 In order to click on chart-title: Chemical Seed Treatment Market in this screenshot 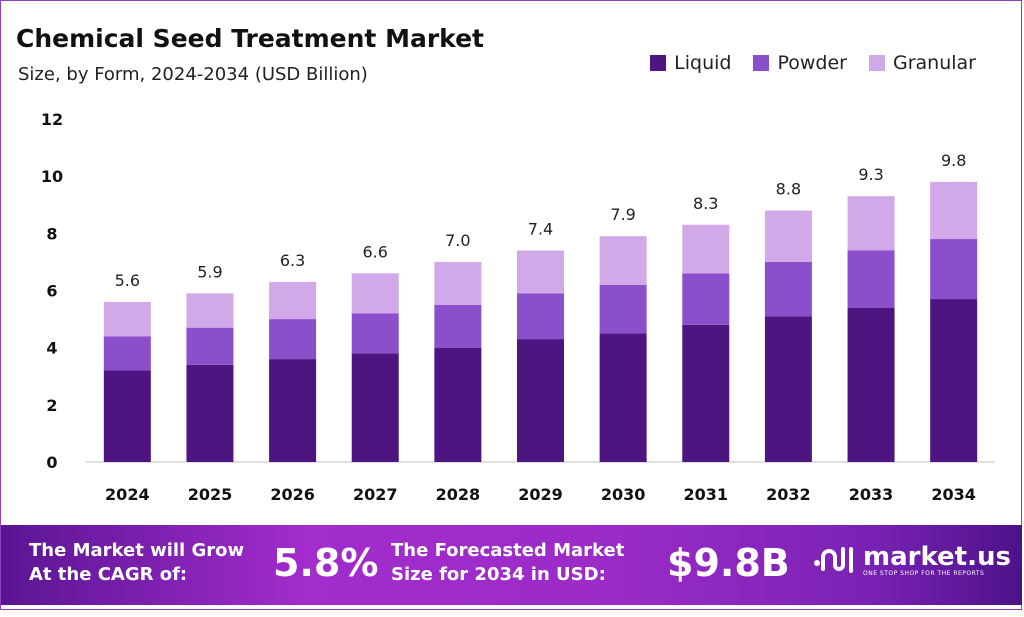, I will do `click(250, 38)`.